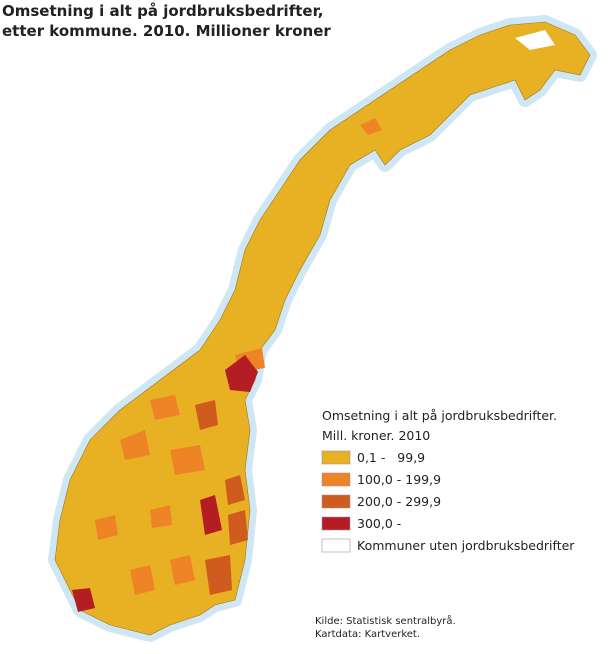 Image resolution: width=610 pixels, height=654 pixels. What do you see at coordinates (367, 634) in the screenshot?
I see `source: Kartdata: Kartverket.` at bounding box center [367, 634].